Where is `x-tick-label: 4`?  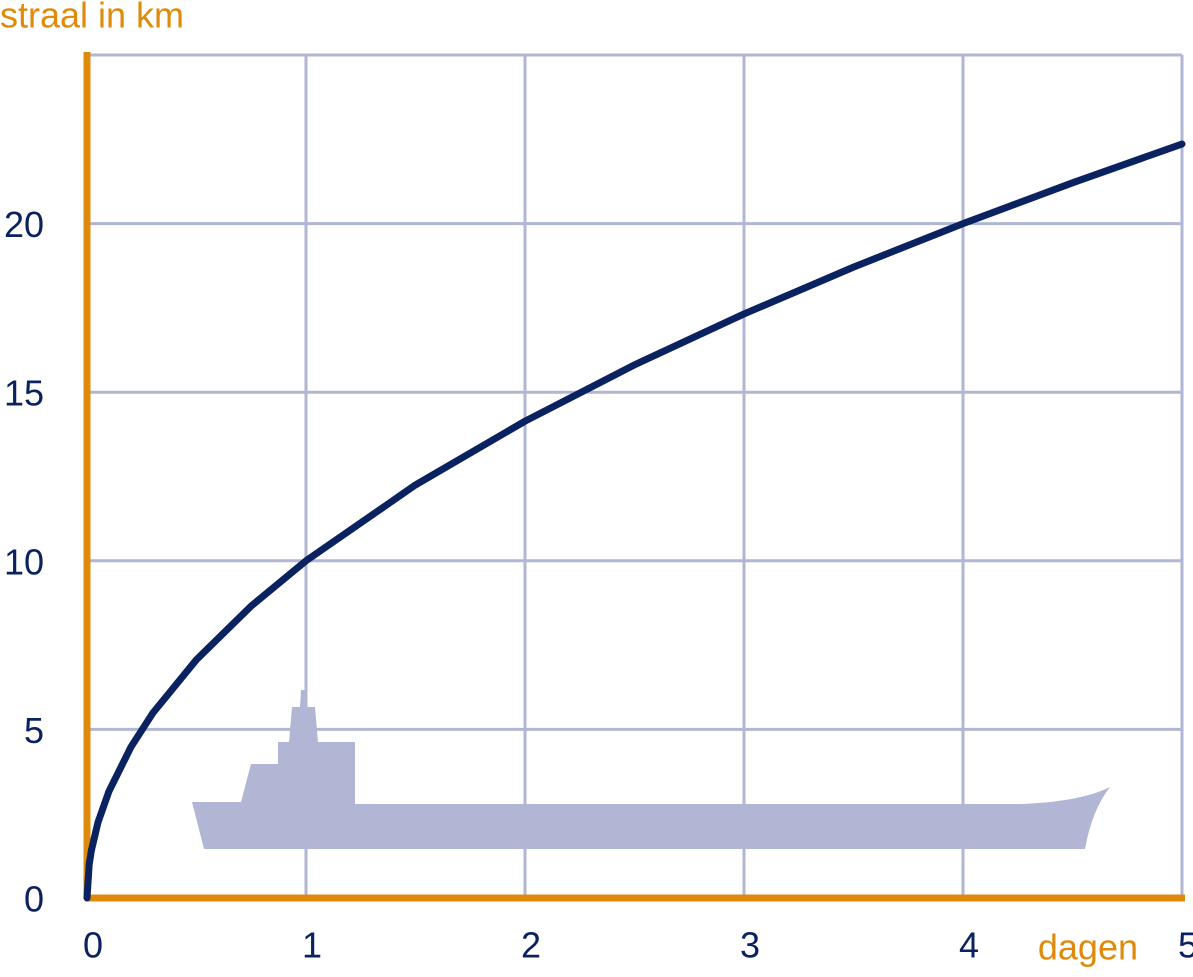 x-tick-label: 4 is located at coordinates (969, 945).